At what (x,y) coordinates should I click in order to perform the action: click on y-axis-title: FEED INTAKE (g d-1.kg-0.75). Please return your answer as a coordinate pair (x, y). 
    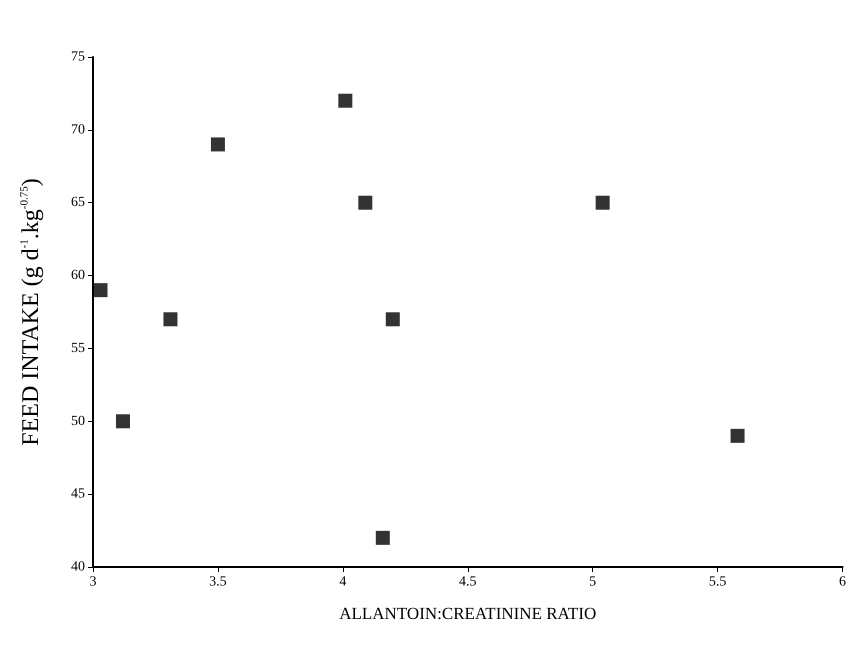
    Looking at the image, I should click on (31, 312).